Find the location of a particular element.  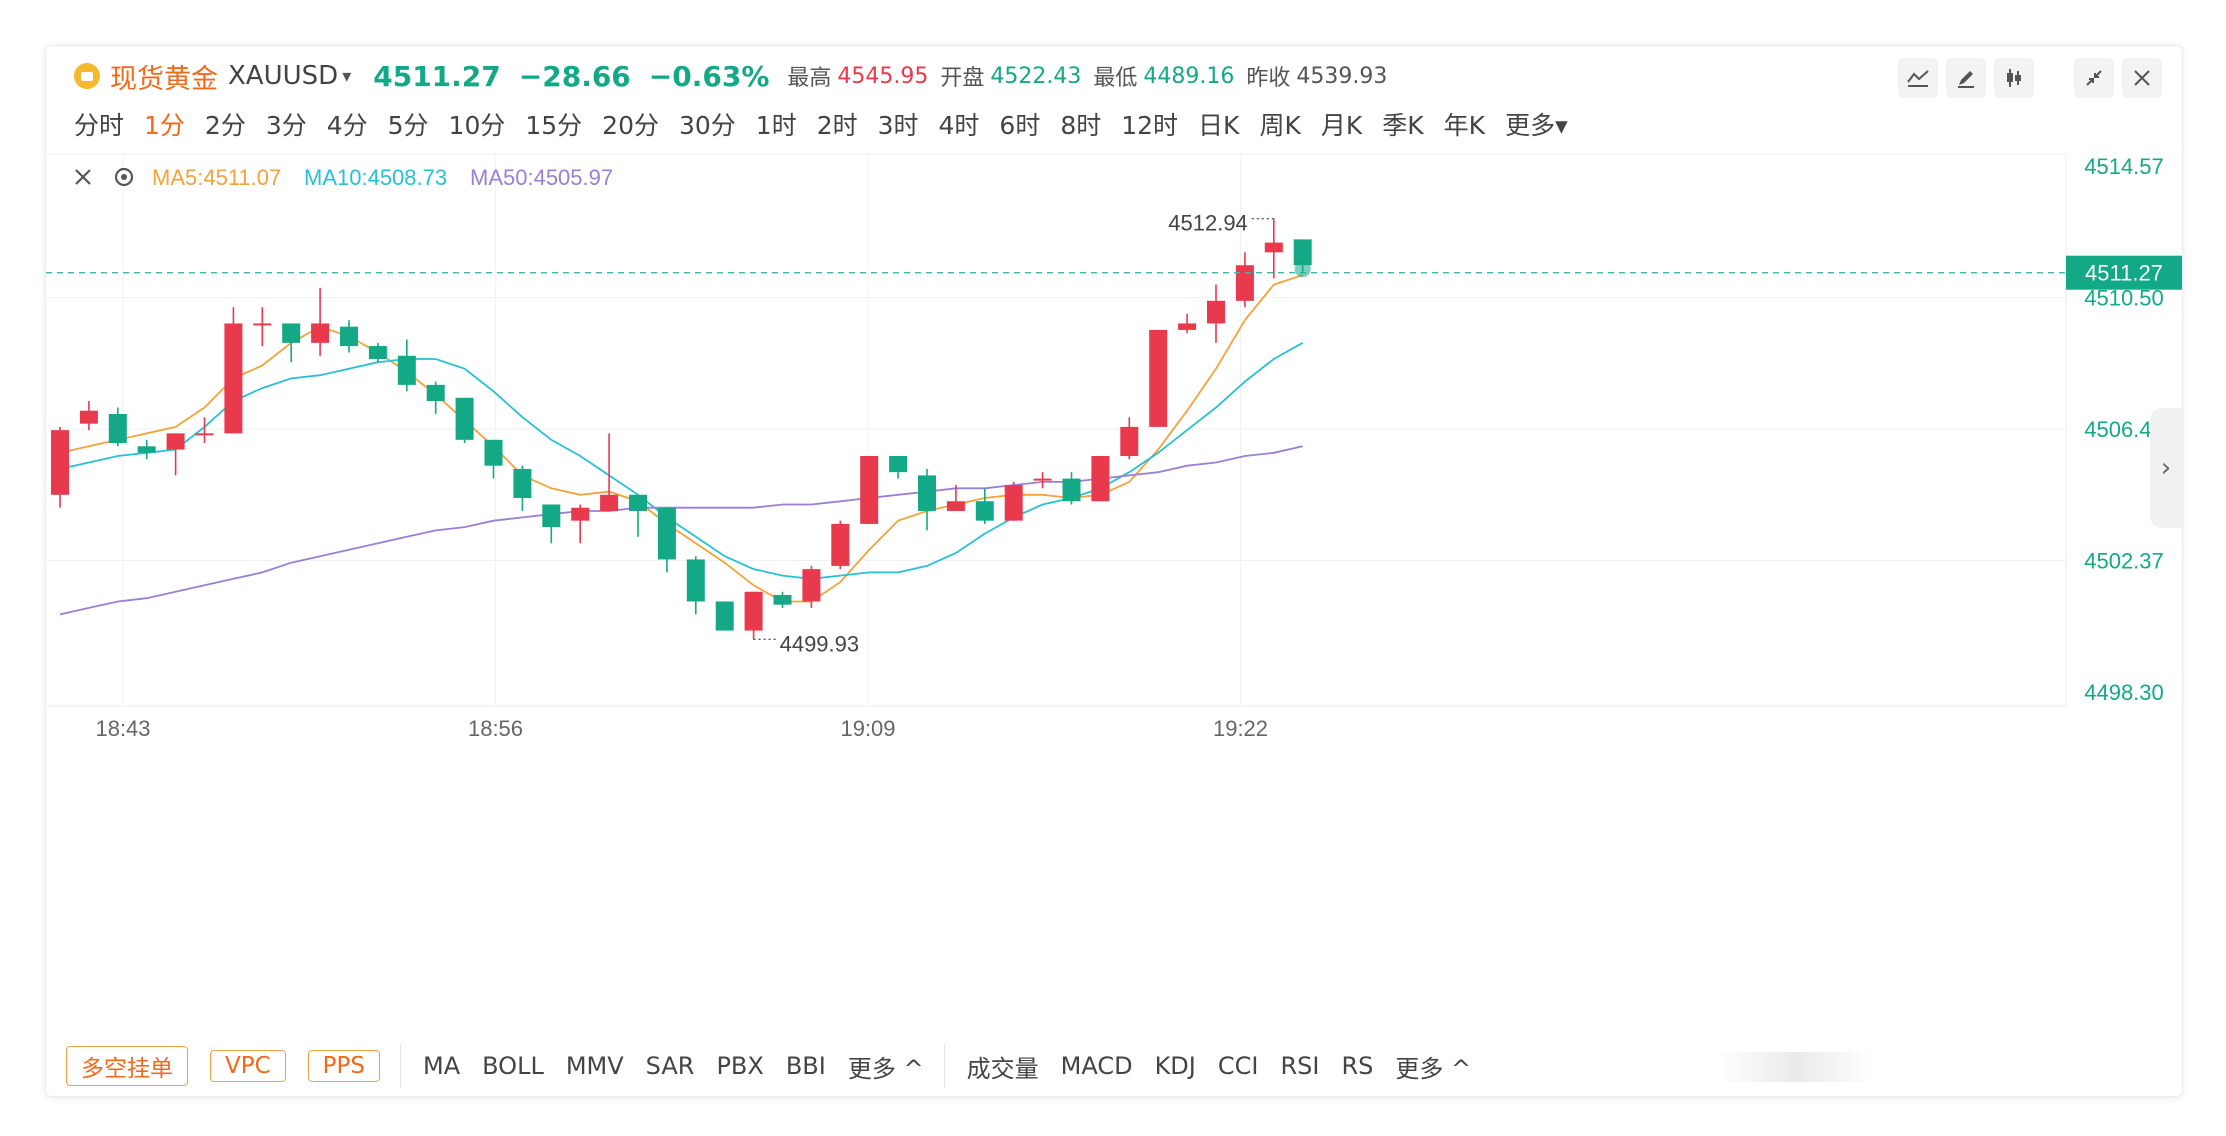

y-tick-label: 4502.37 is located at coordinates (2124, 560).